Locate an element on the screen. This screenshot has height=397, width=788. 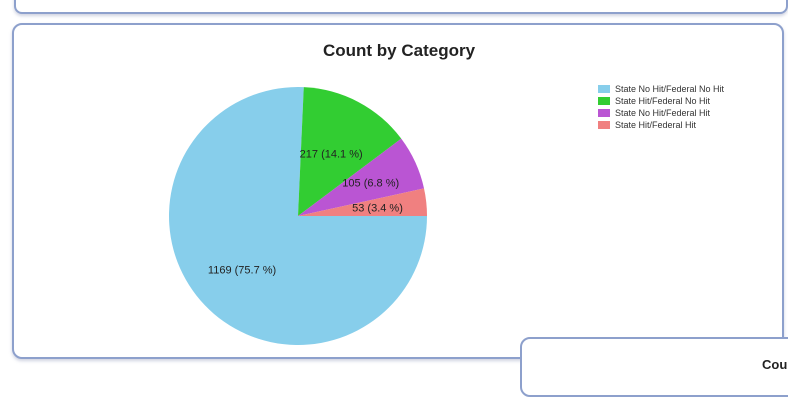
slice-data-label: 217 (14.1 %) is located at coordinates (331, 154).